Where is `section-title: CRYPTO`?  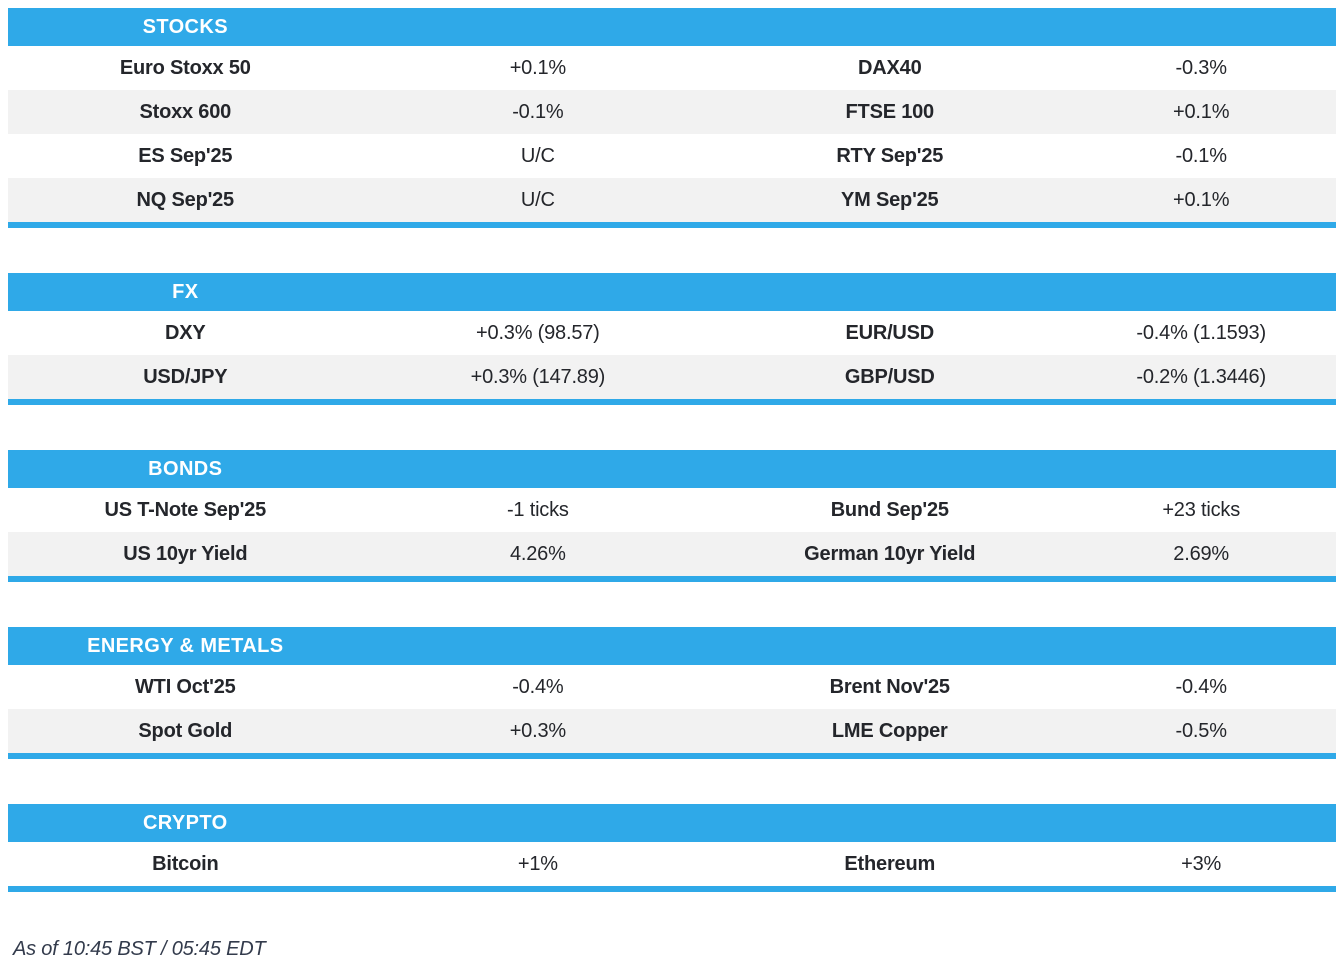 section-title: CRYPTO is located at coordinates (185, 822).